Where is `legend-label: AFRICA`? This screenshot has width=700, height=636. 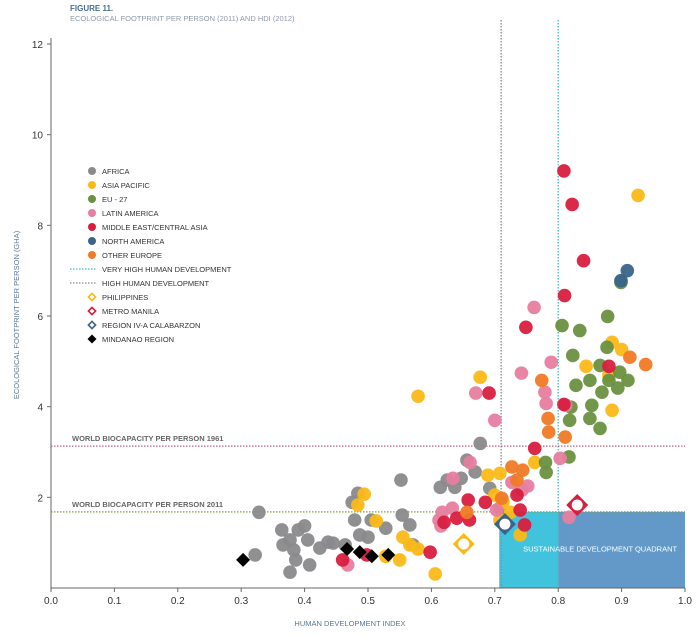 legend-label: AFRICA is located at coordinates (116, 171).